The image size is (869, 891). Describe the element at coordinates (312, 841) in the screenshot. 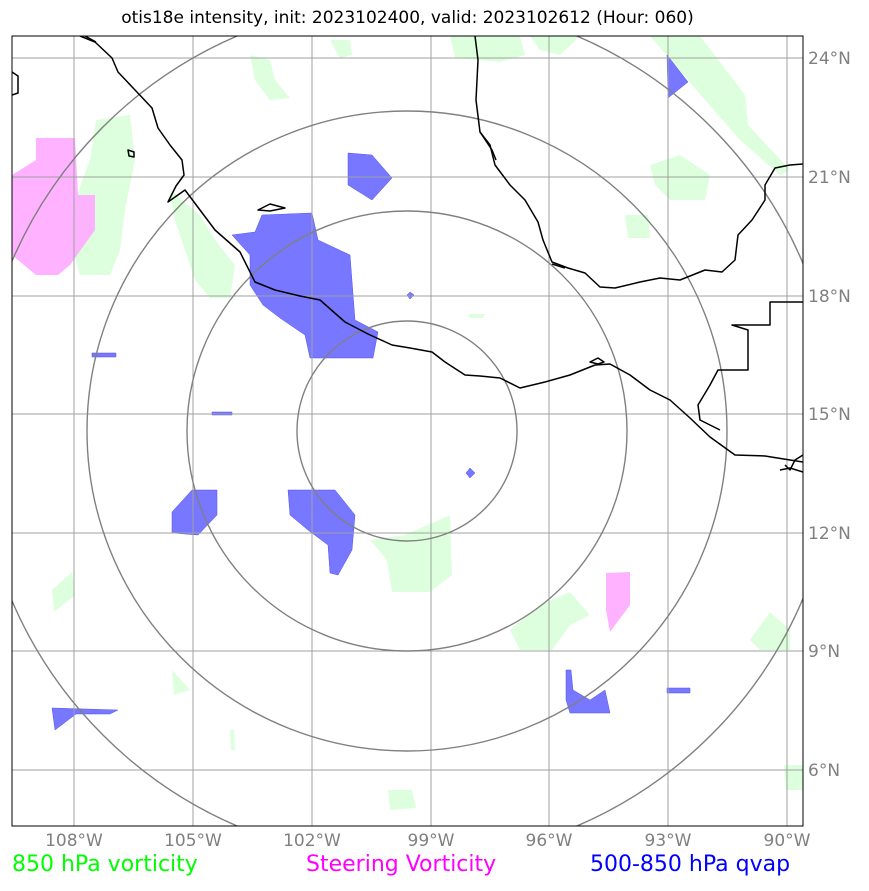

I see `lon-tick-102w: 102°W` at that location.